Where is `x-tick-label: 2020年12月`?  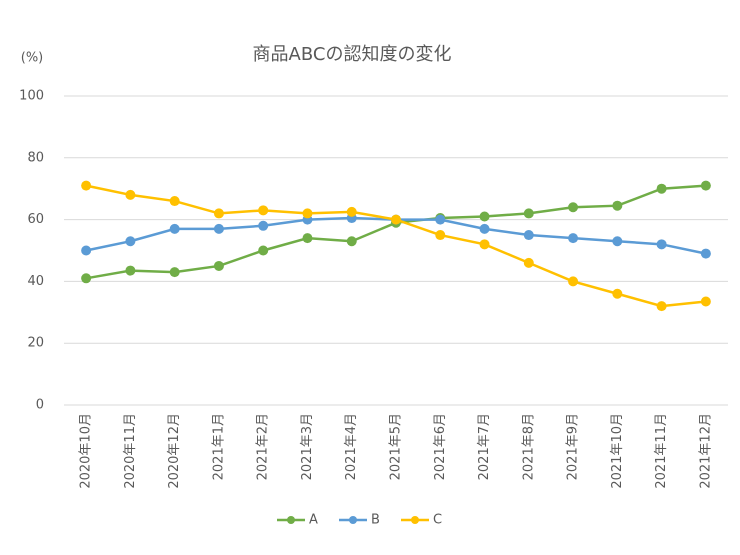
x-tick-label: 2020年12月 is located at coordinates (174, 451).